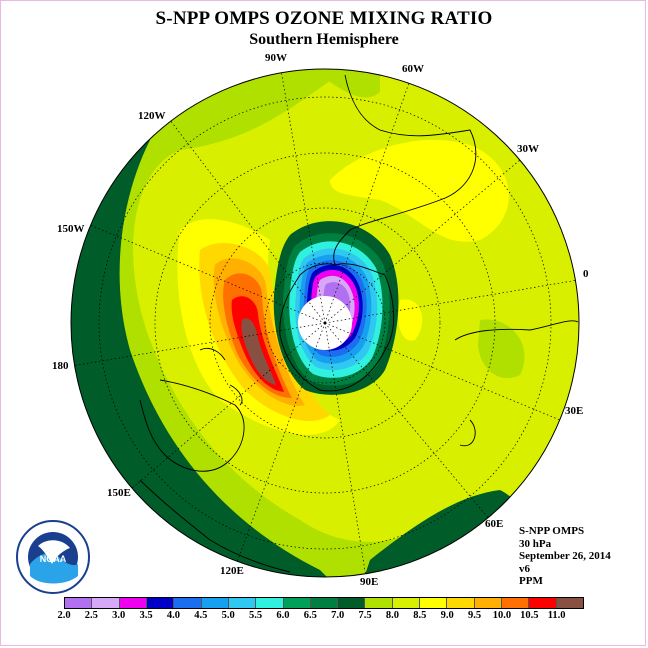 The image size is (648, 648). Describe the element at coordinates (276, 58) in the screenshot. I see `lon-label-90w: 90W` at that location.